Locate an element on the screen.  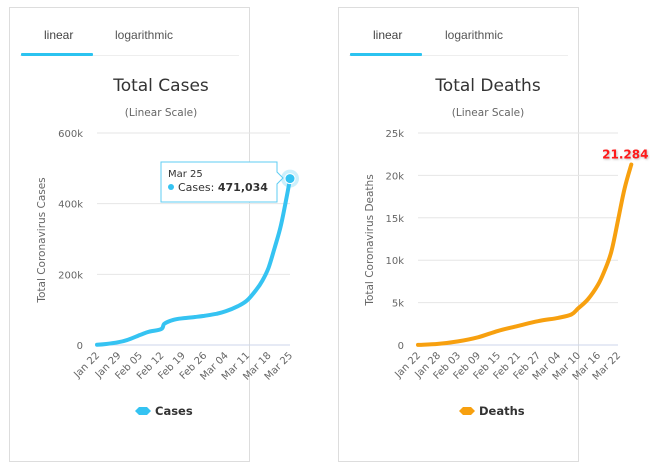
legend-label: Cases is located at coordinates (174, 411).